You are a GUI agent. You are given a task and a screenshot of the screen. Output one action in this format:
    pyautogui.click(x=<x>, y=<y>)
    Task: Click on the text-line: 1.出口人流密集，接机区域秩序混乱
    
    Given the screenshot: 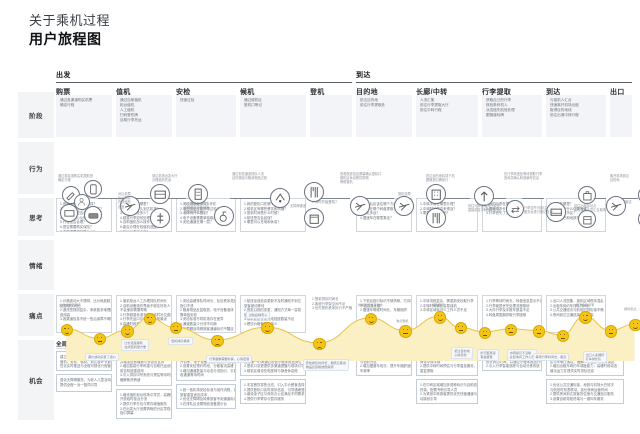 What is the action you would take?
    pyautogui.click(x=577, y=301)
    